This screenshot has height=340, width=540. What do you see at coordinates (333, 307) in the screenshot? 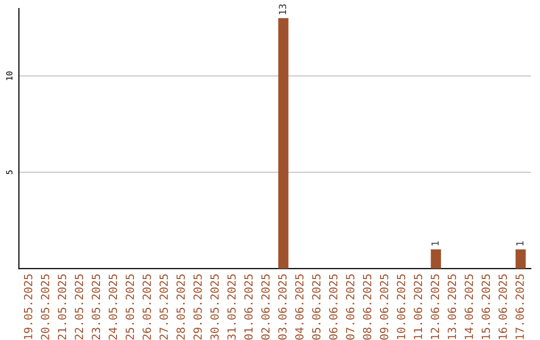
I see `x-tick-label: 06.06.2025` at bounding box center [333, 307].